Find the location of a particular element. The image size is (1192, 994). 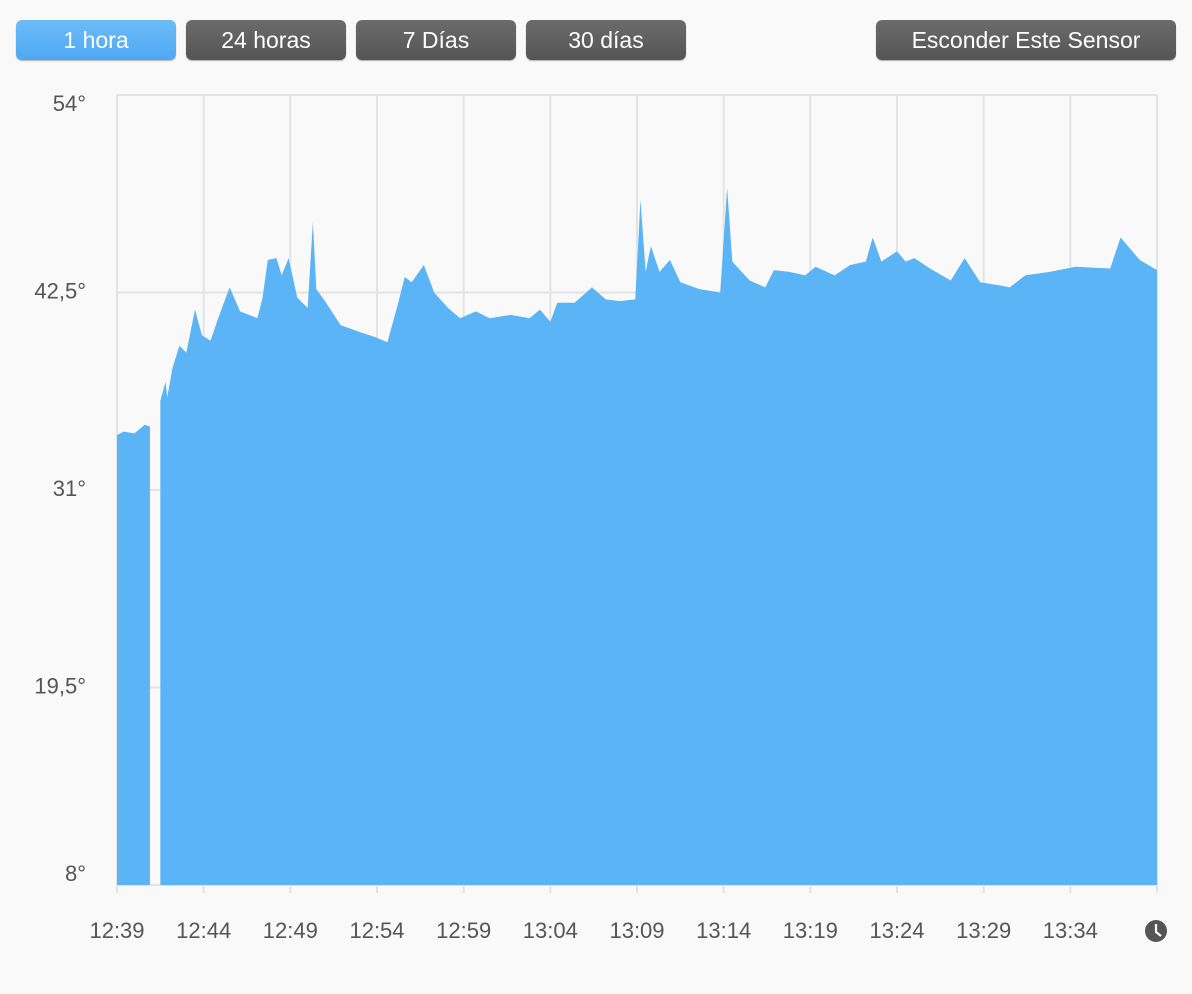

y-tick-label: 54° is located at coordinates (69, 103).